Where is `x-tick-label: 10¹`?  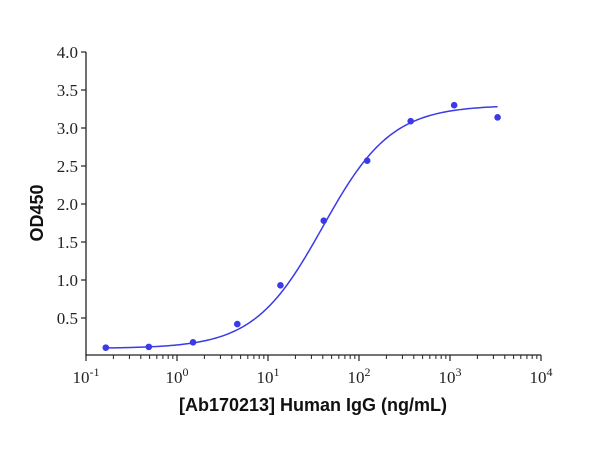
x-tick-label: 10¹ is located at coordinates (268, 376).